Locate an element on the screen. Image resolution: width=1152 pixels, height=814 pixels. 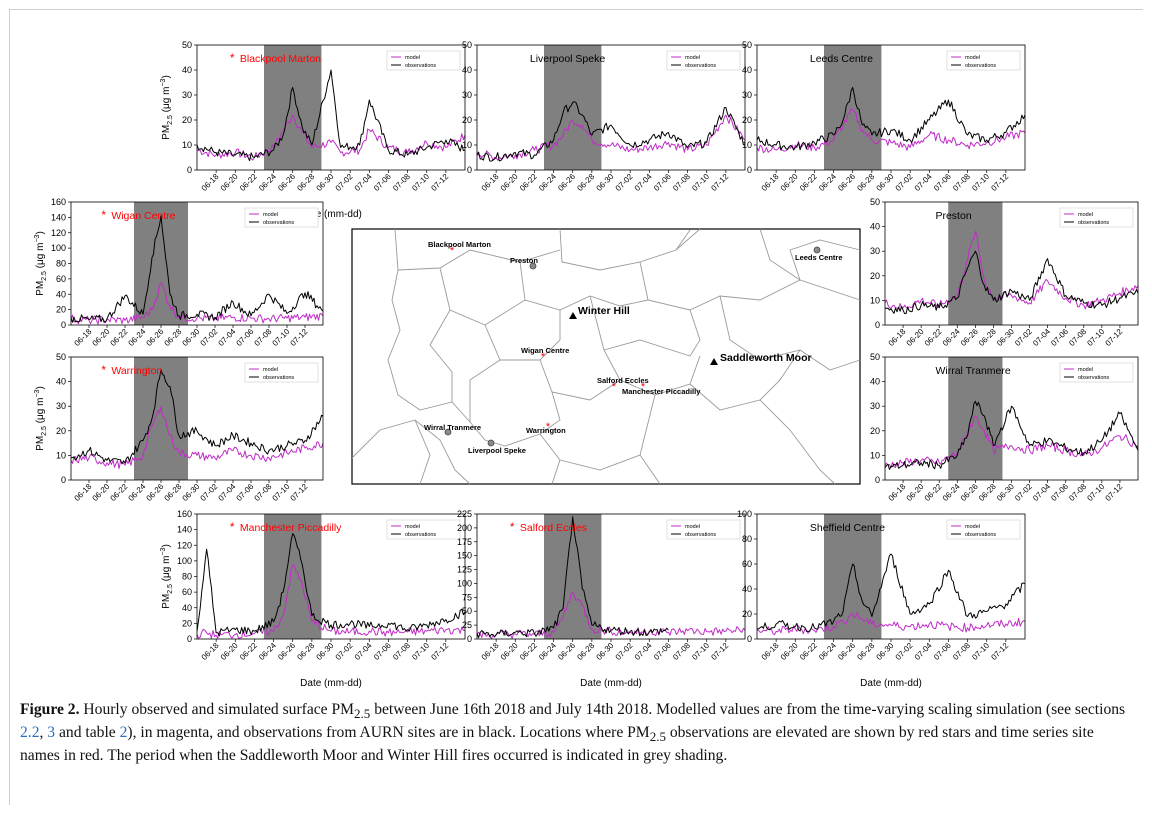
y-tick-label: 60 is located at coordinates (187, 592).